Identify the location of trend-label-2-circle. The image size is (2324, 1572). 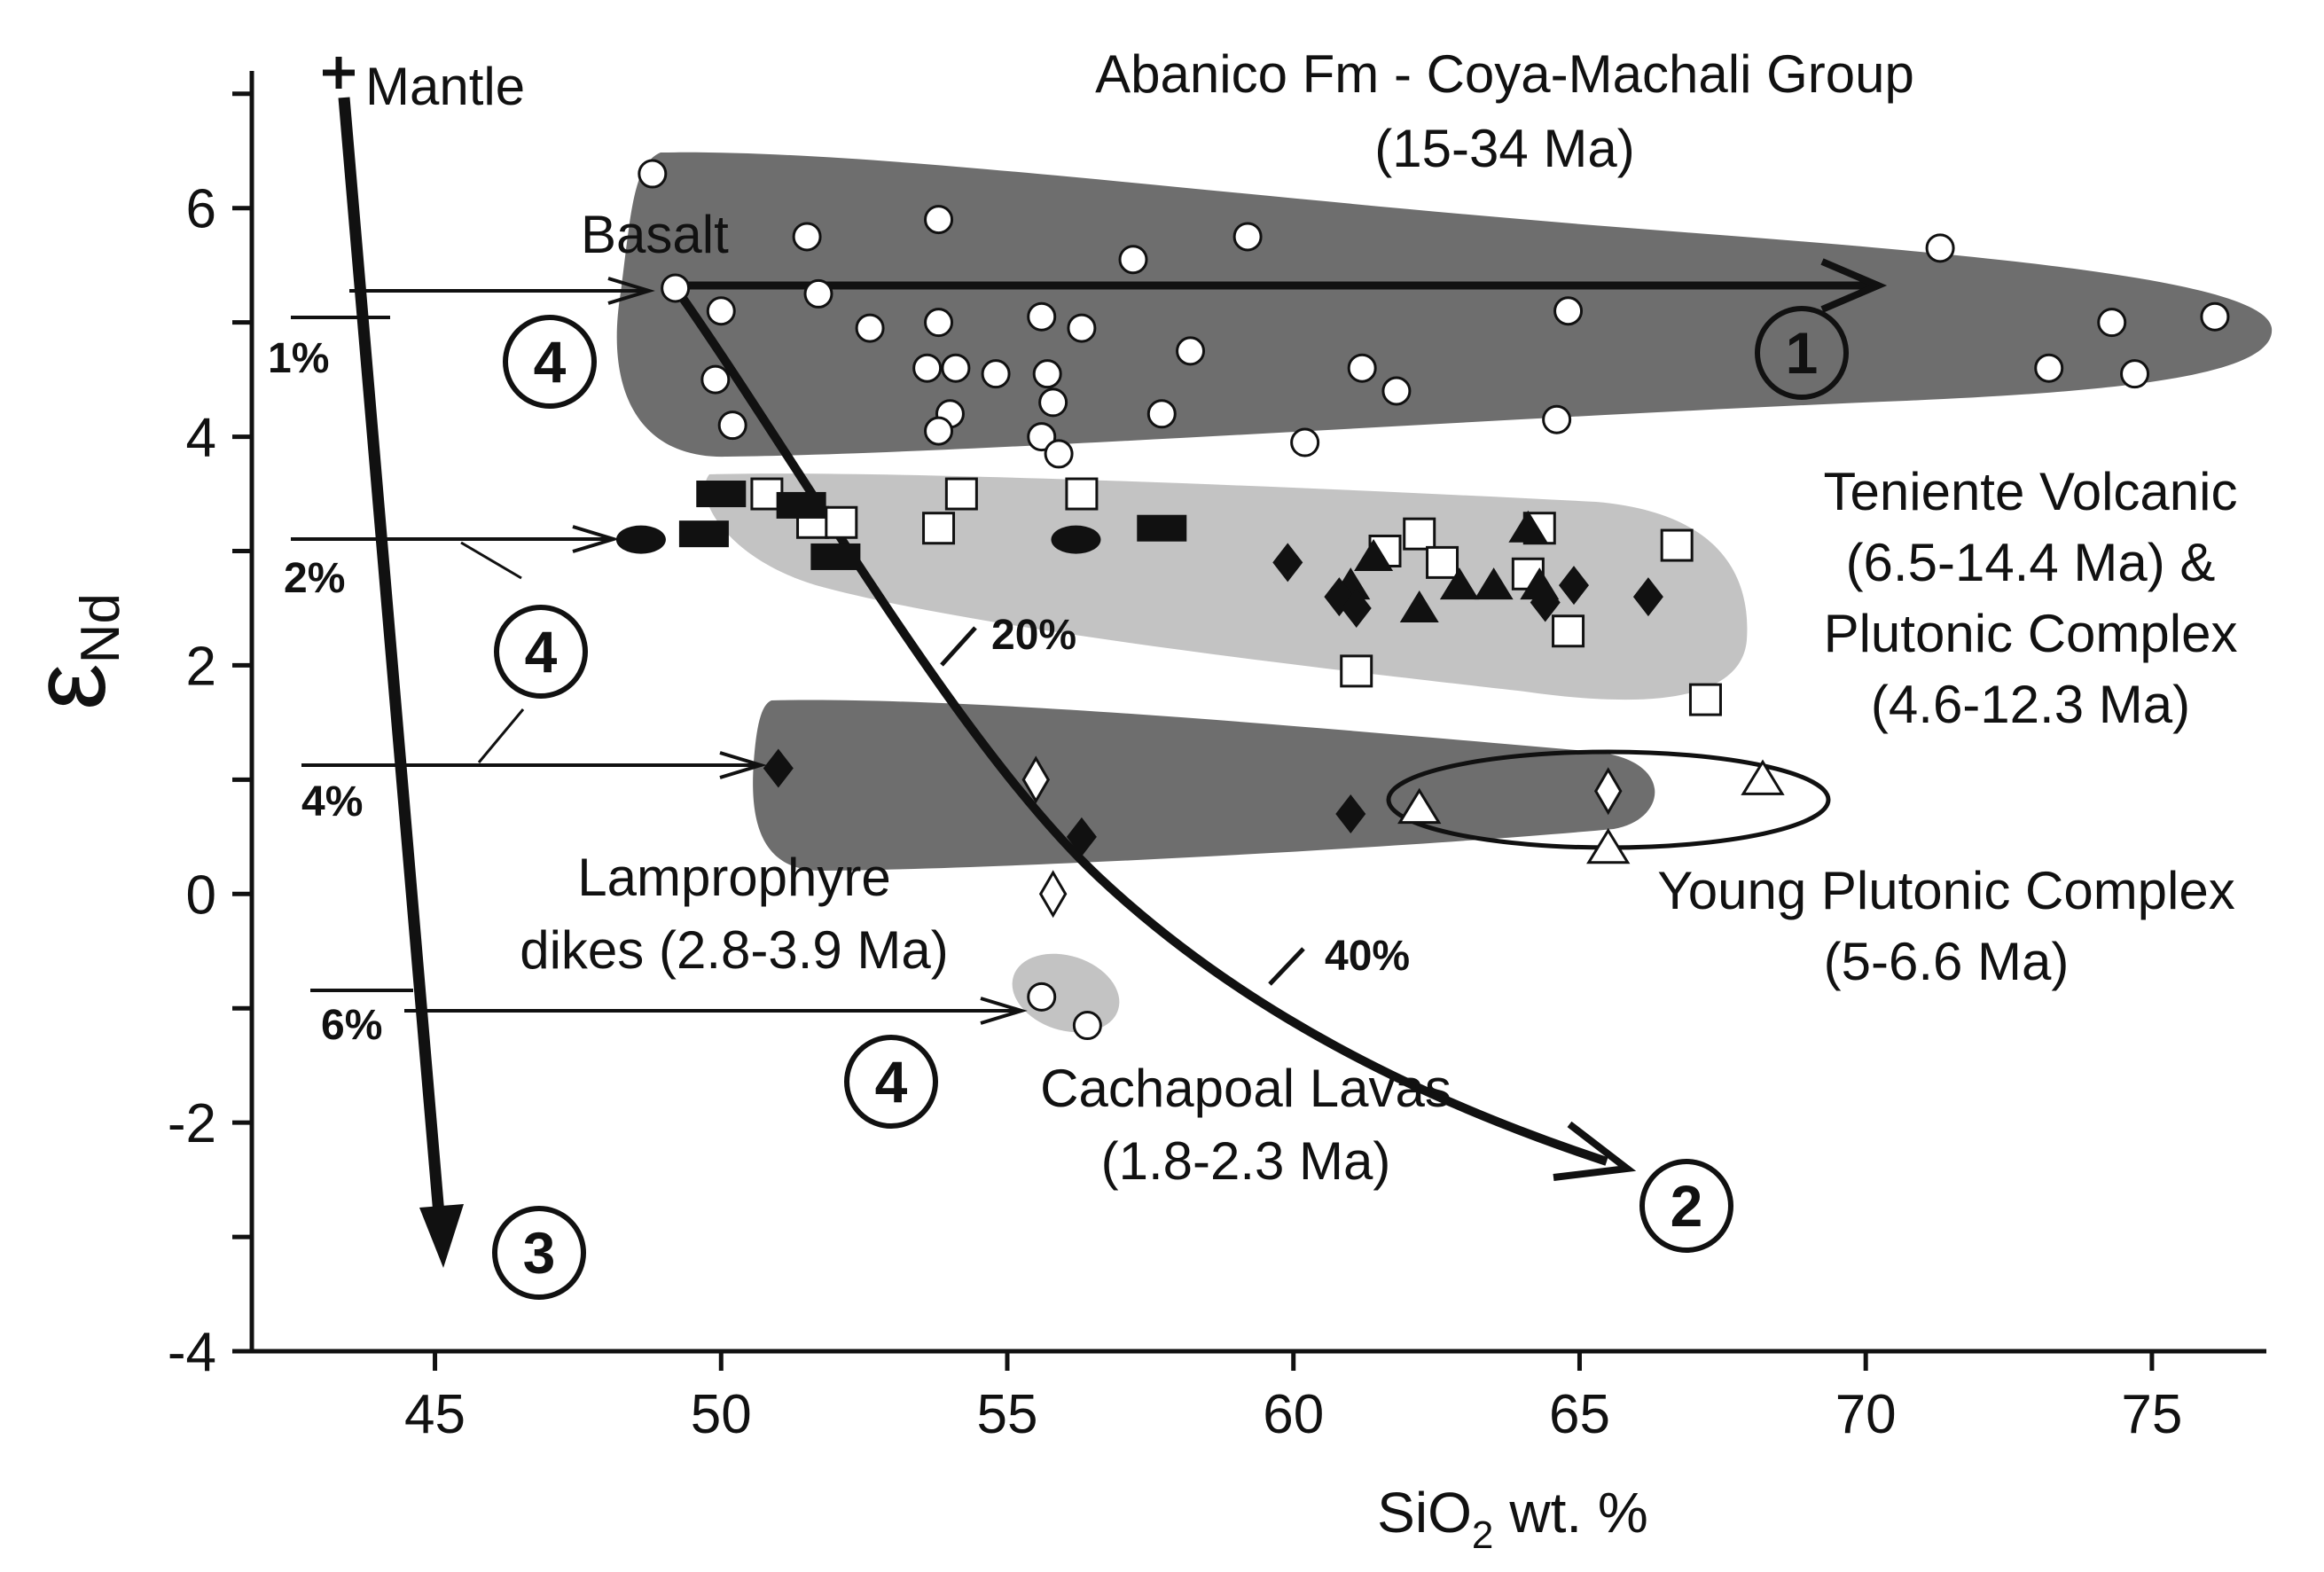
(1686, 1206).